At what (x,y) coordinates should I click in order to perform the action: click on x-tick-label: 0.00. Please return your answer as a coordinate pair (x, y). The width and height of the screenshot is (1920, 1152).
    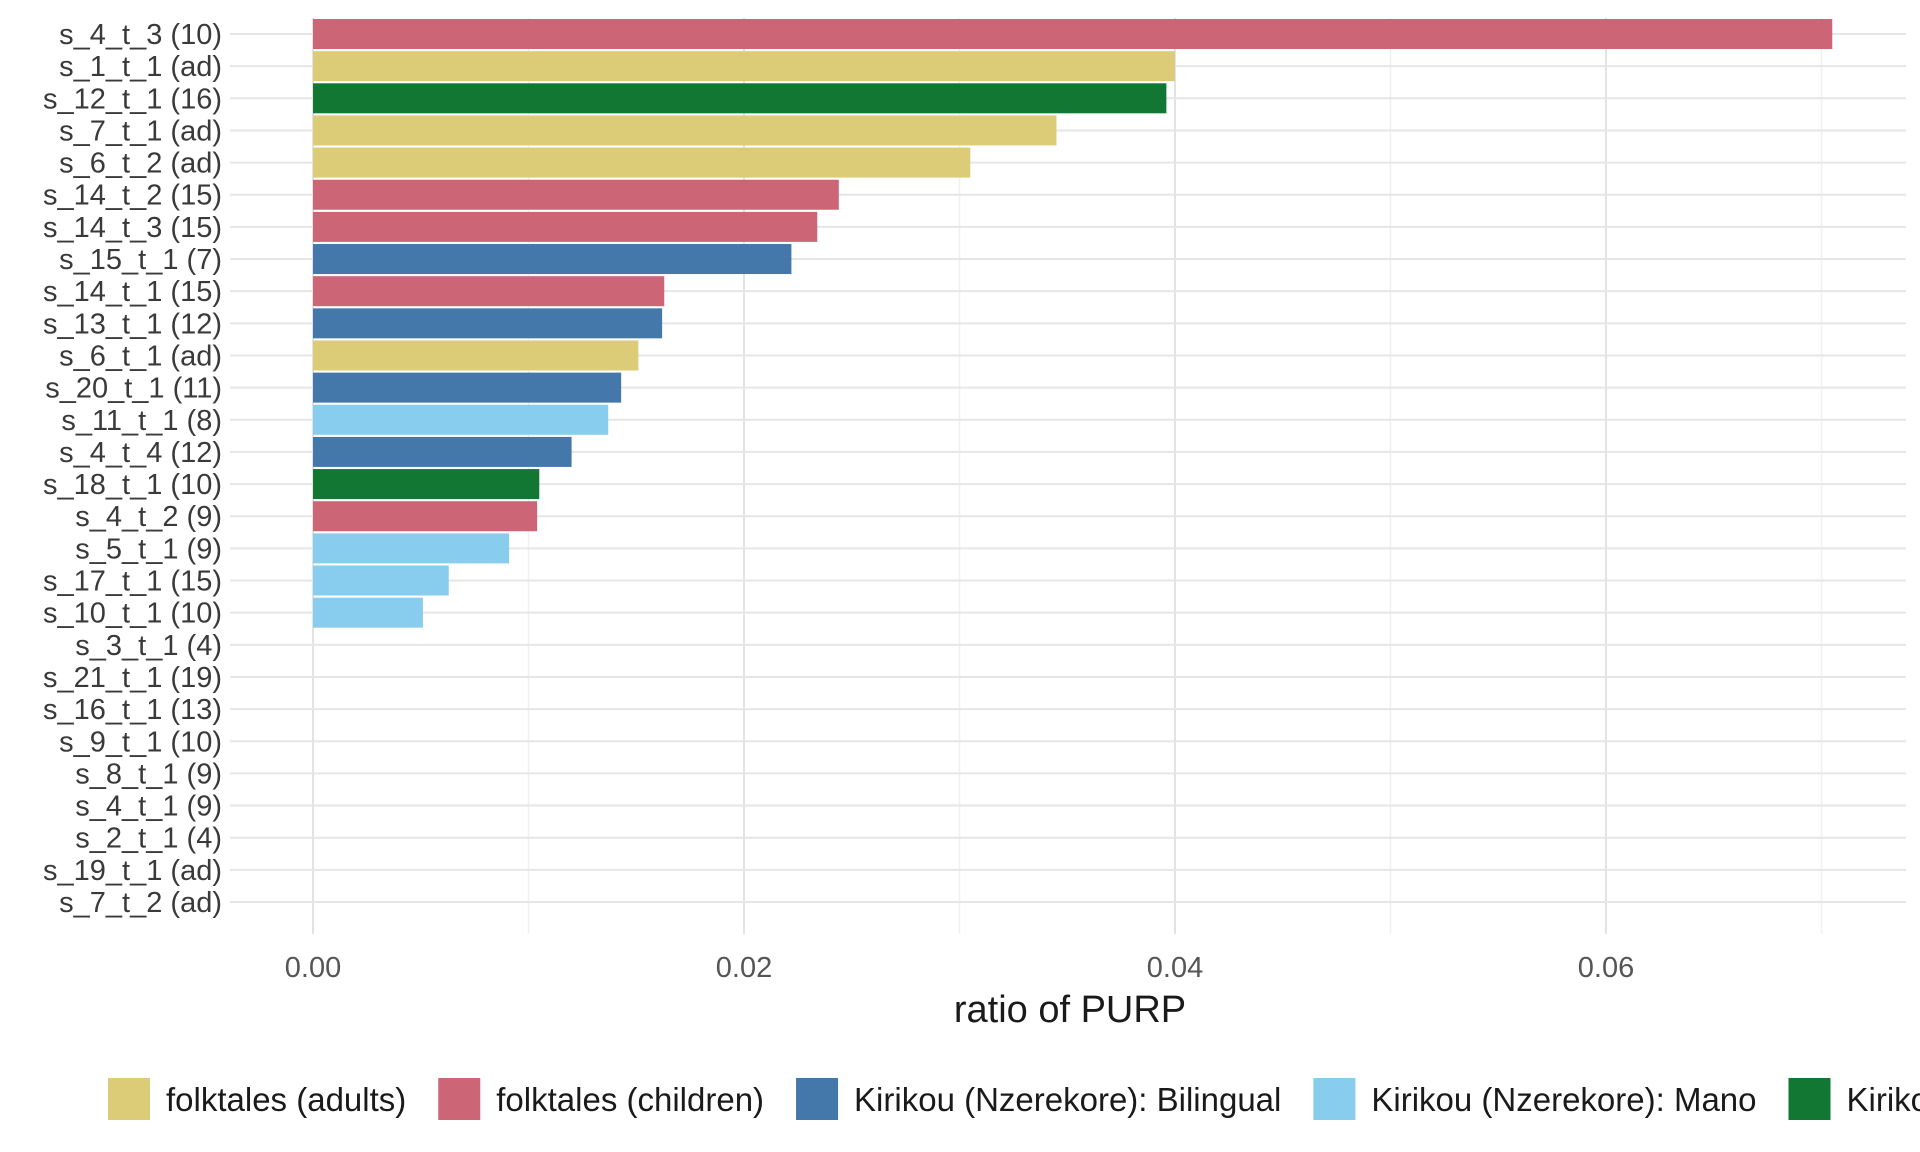
    Looking at the image, I should click on (313, 968).